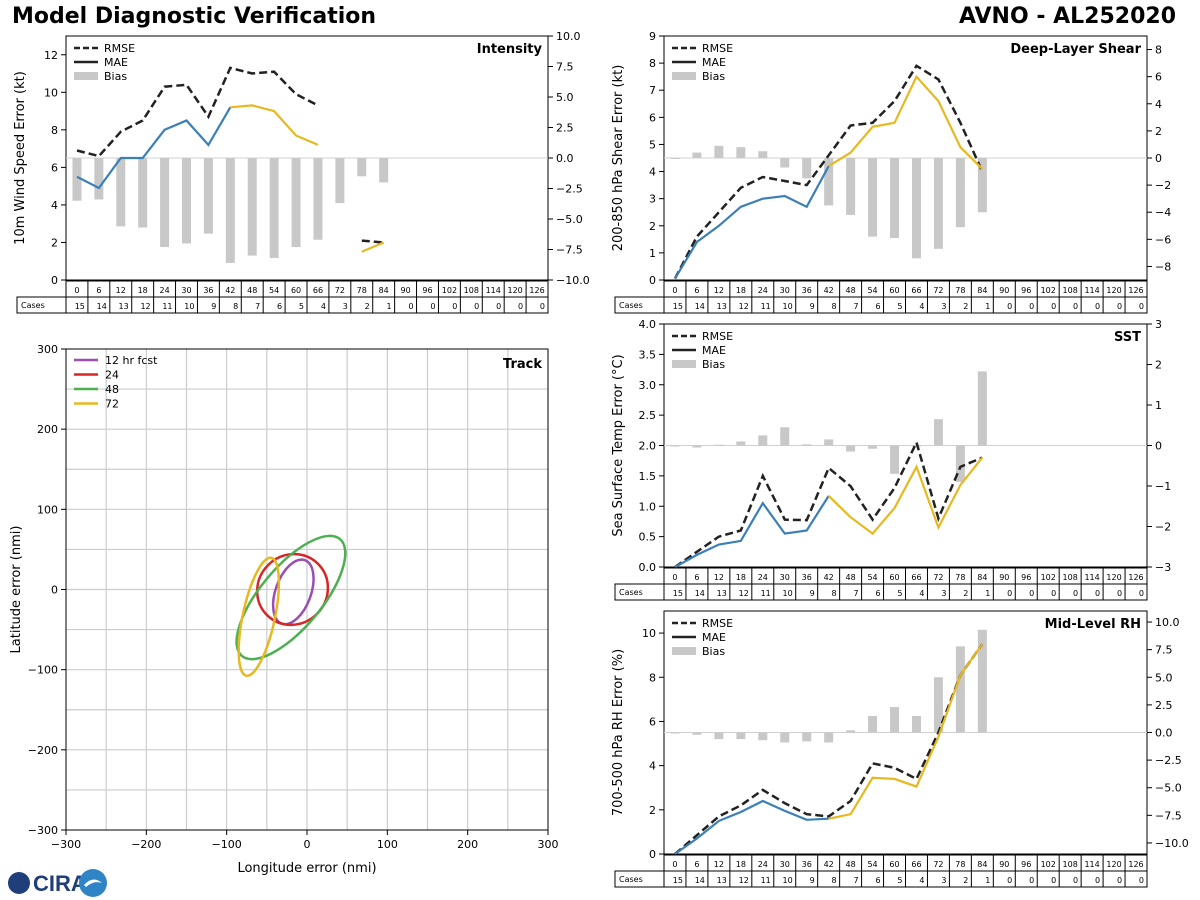 Image resolution: width=1200 pixels, height=900 pixels. Describe the element at coordinates (982, 864) in the screenshot. I see `forecast-hour: 84` at that location.